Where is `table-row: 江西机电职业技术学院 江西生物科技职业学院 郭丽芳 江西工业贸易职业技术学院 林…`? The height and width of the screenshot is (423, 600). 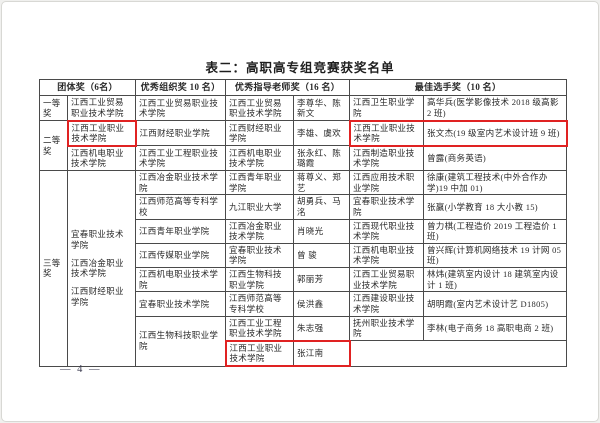 table-row: 江西机电职业技术学院 江西生物科技职业学院 郭丽芳 江西工业贸易职业技术学院 林… is located at coordinates (303, 279).